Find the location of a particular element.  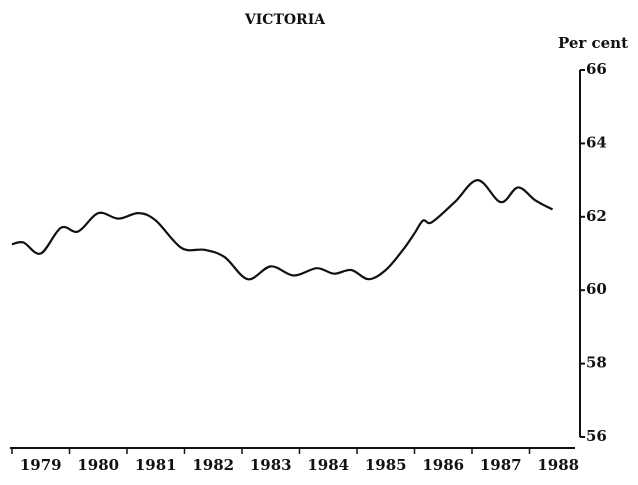

x-tick-label: 1986 is located at coordinates (443, 465).